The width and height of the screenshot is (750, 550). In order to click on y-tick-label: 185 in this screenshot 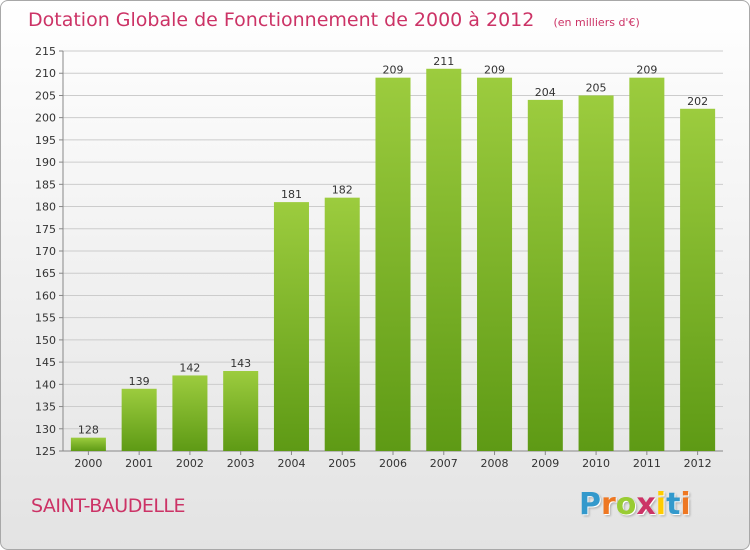, I will do `click(45, 184)`.